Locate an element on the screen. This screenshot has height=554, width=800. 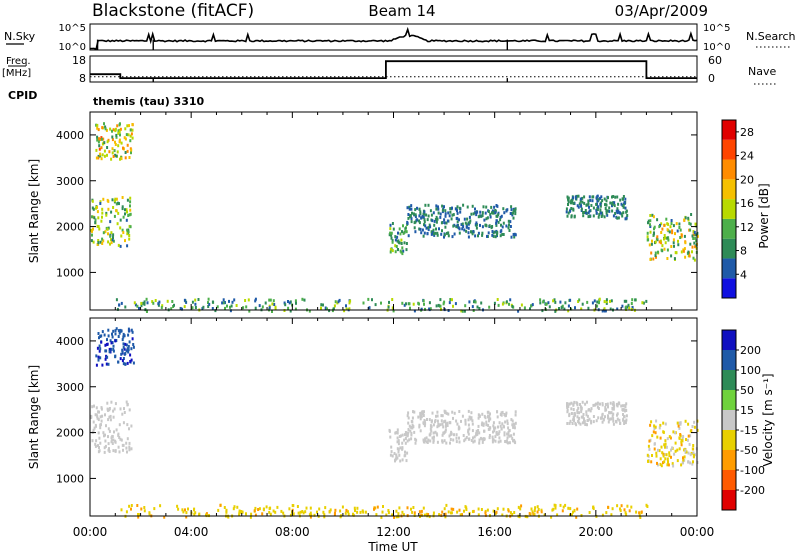
nsearch-tick-top: 10^5 is located at coordinates (716, 28).